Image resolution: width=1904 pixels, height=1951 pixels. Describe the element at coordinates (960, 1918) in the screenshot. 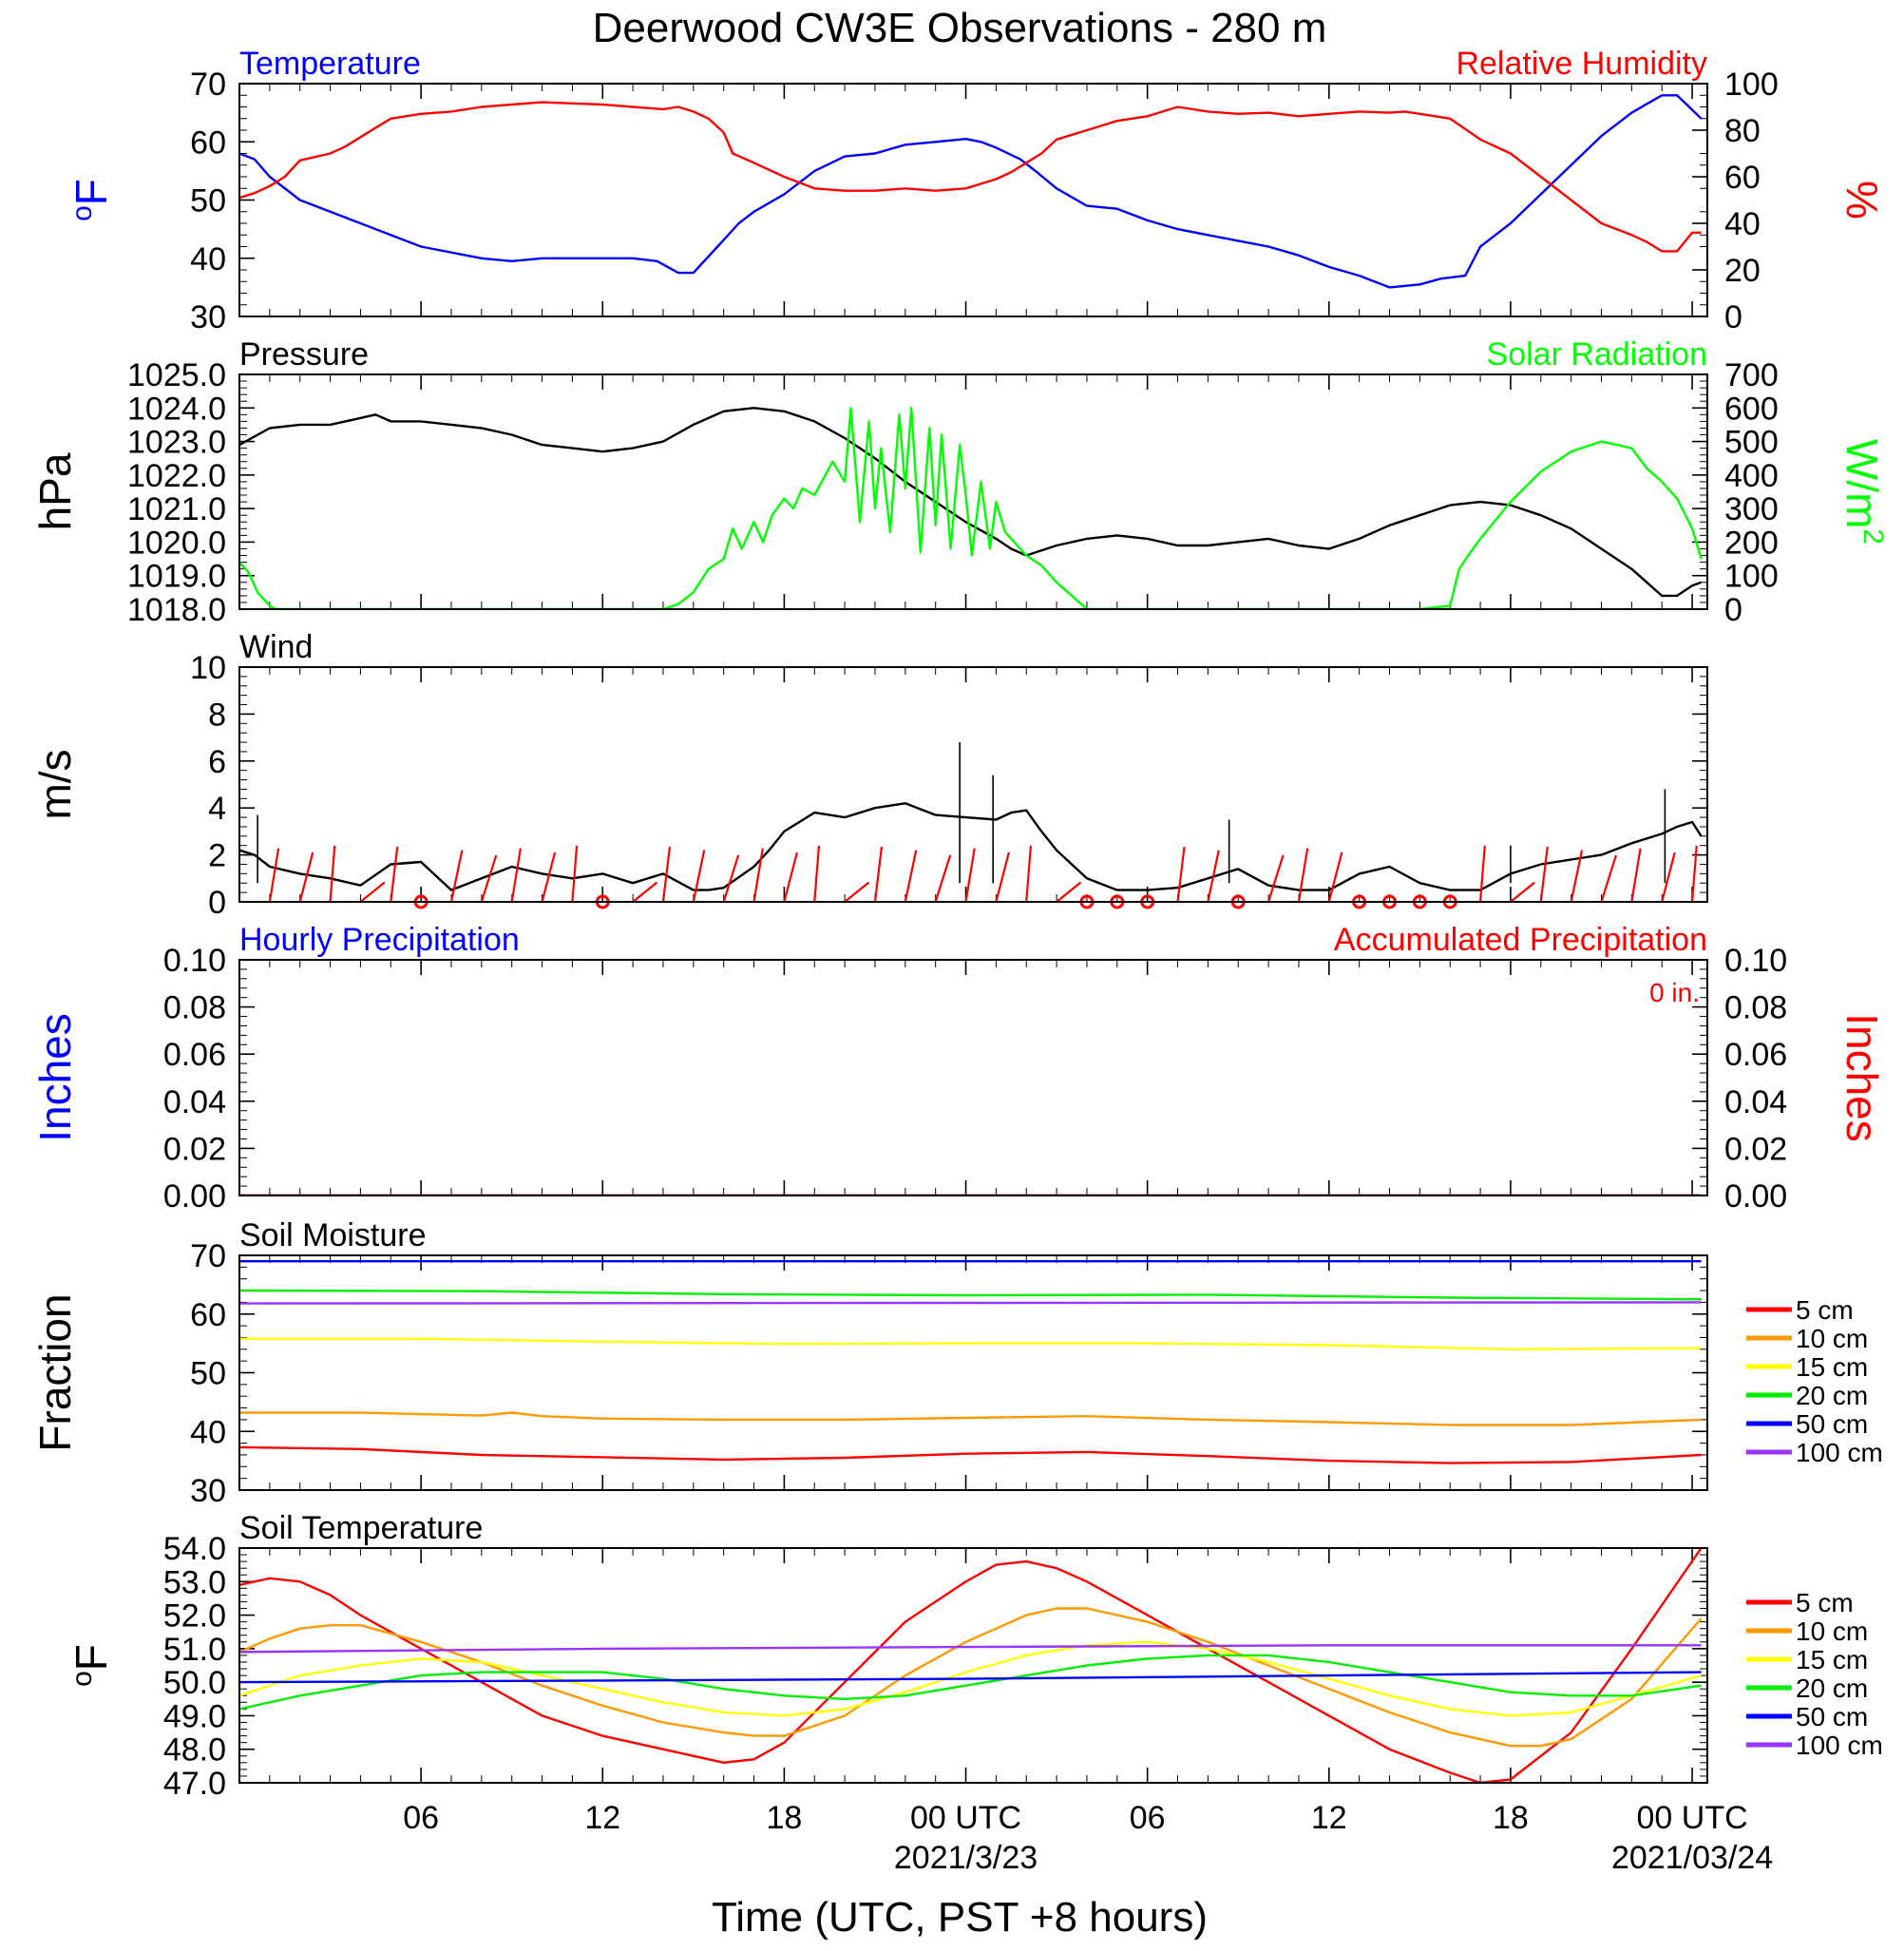

I see `x-axis-title: Time (UTC, PST +8 hours)` at that location.